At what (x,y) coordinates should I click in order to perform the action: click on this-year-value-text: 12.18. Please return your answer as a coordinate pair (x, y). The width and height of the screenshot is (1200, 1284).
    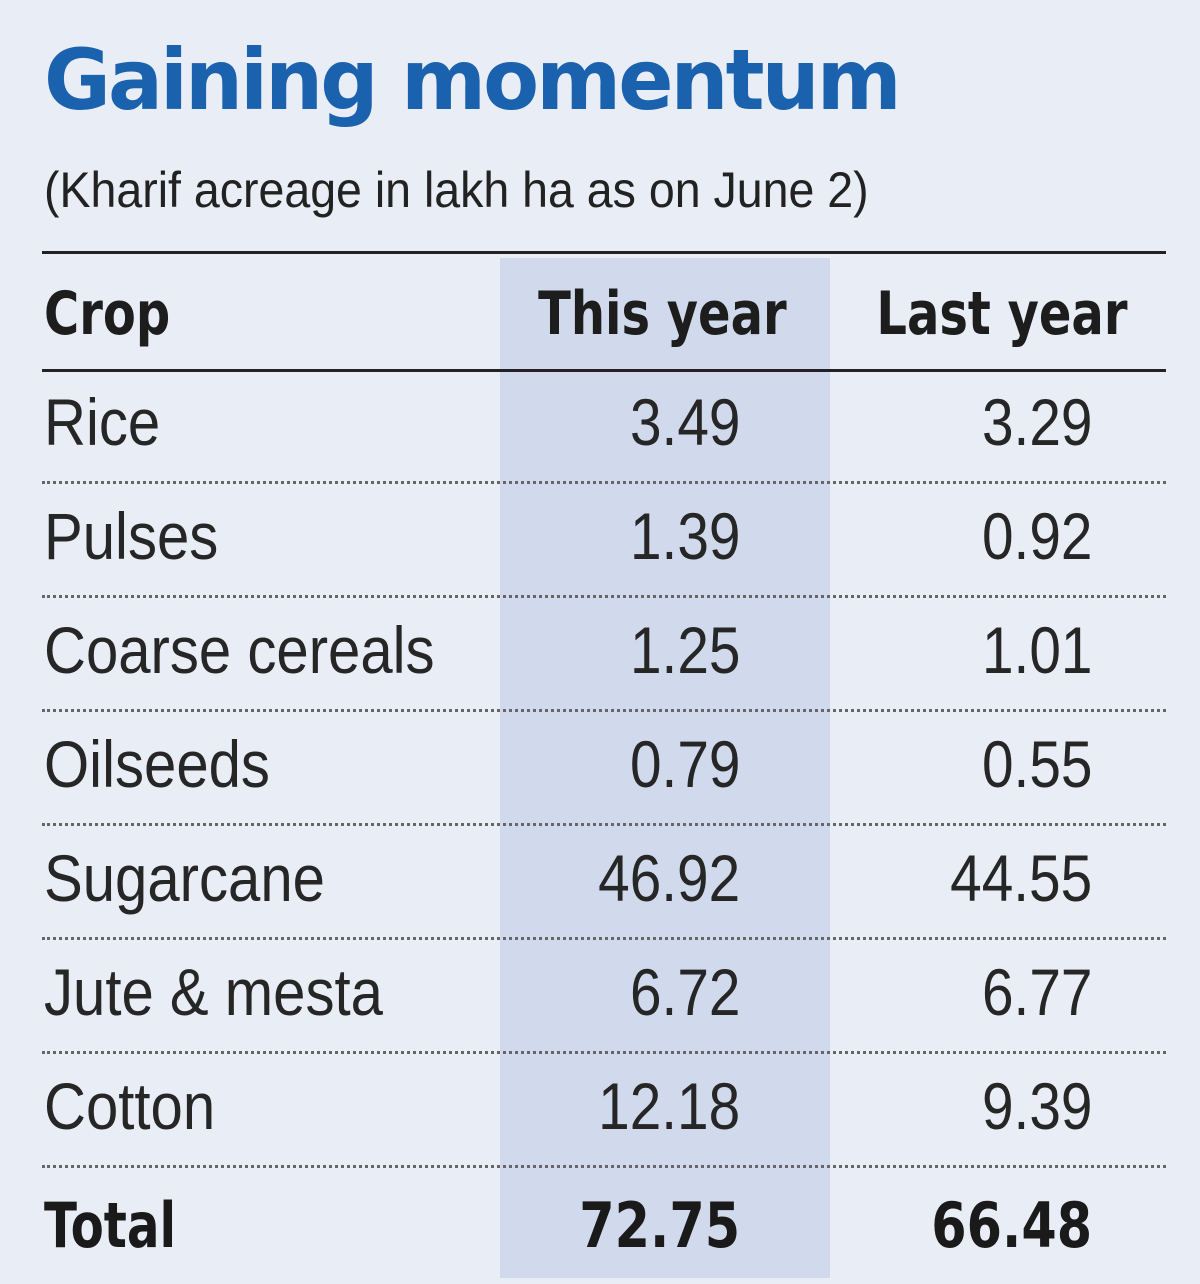
    Looking at the image, I should click on (668, 1105).